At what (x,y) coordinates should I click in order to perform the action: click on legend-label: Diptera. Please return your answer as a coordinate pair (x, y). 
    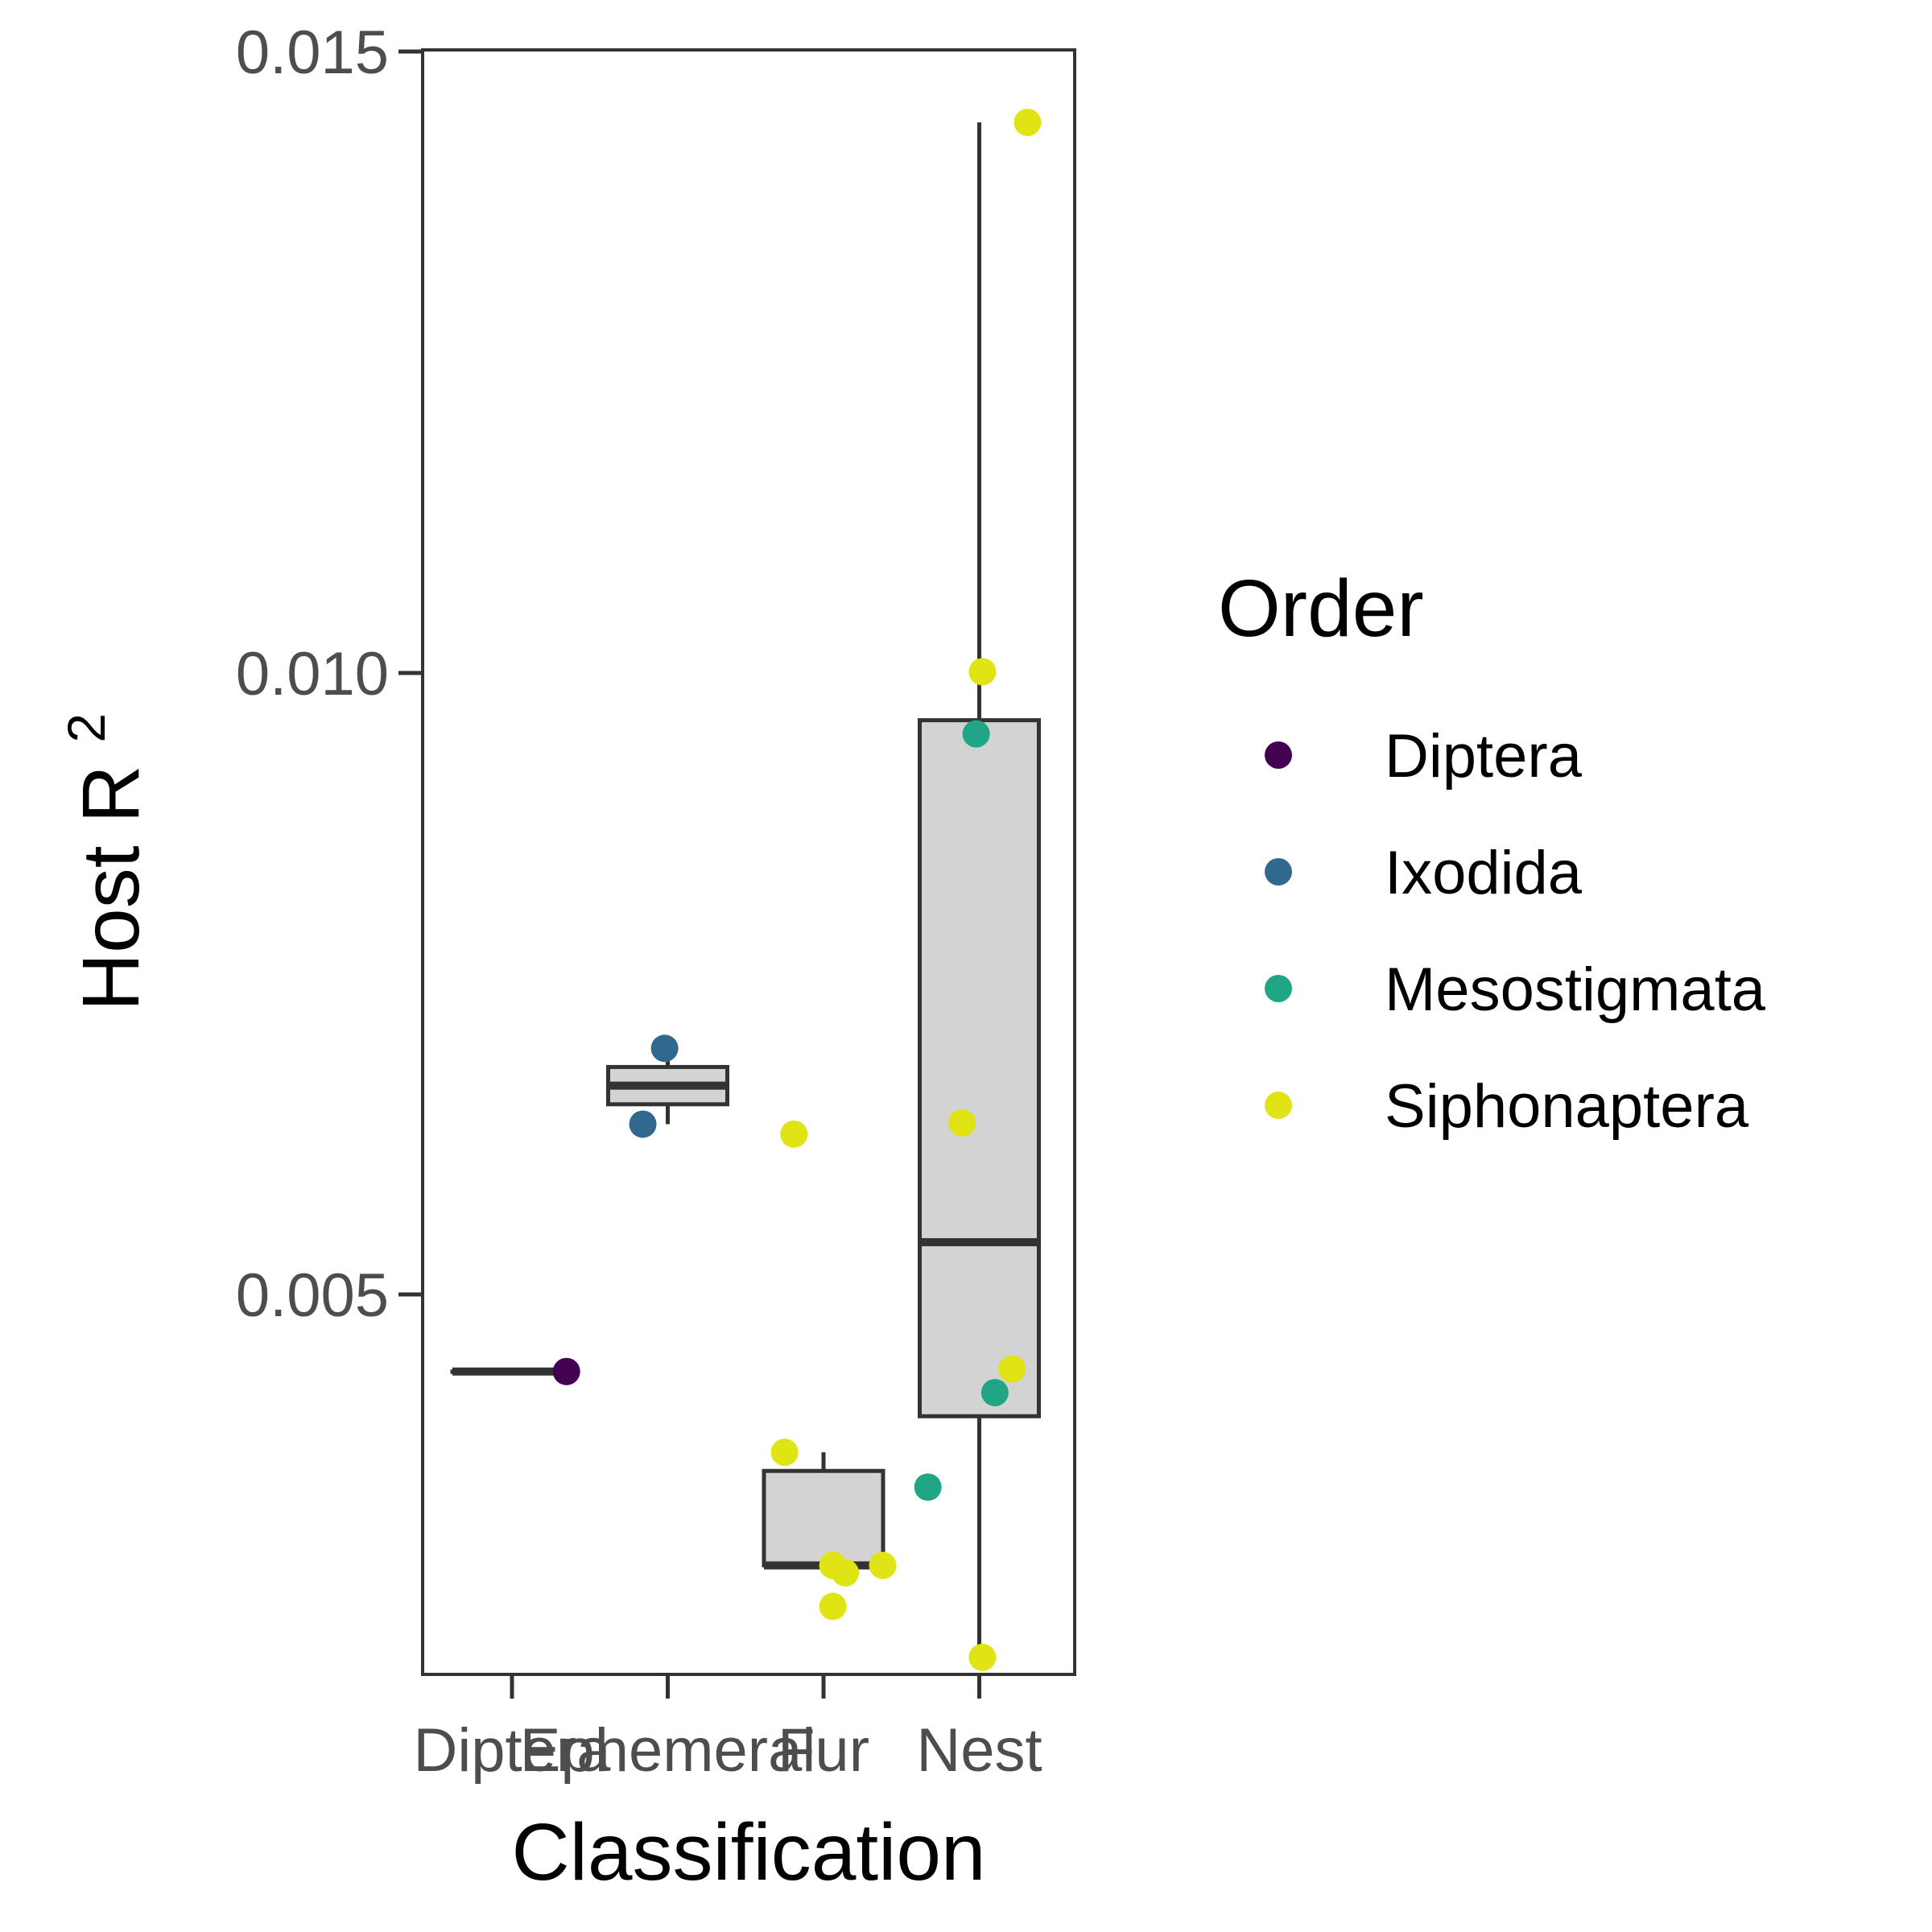
    Looking at the image, I should click on (1484, 756).